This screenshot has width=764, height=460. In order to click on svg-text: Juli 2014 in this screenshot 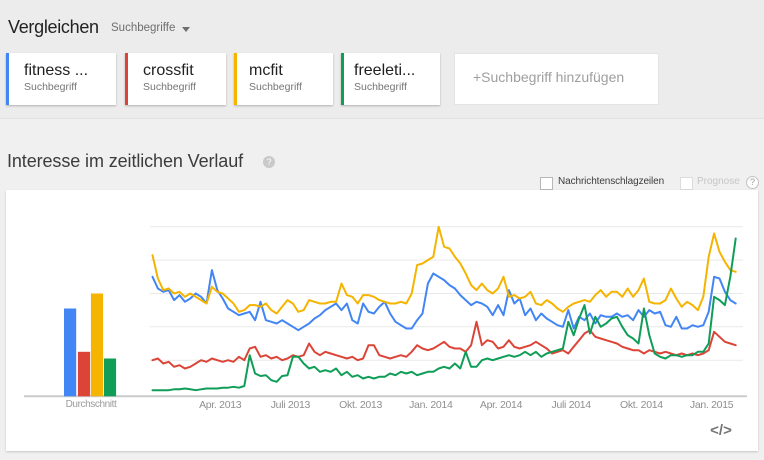, I will do `click(572, 405)`.